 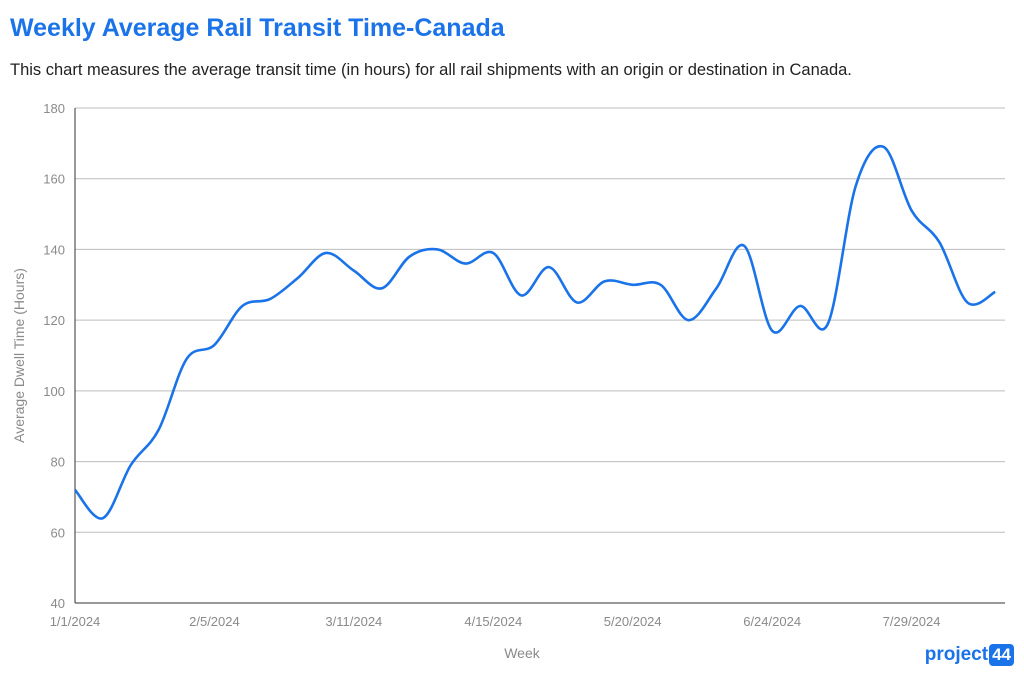 I want to click on x-tick-label: 7/29/2024, so click(x=912, y=621).